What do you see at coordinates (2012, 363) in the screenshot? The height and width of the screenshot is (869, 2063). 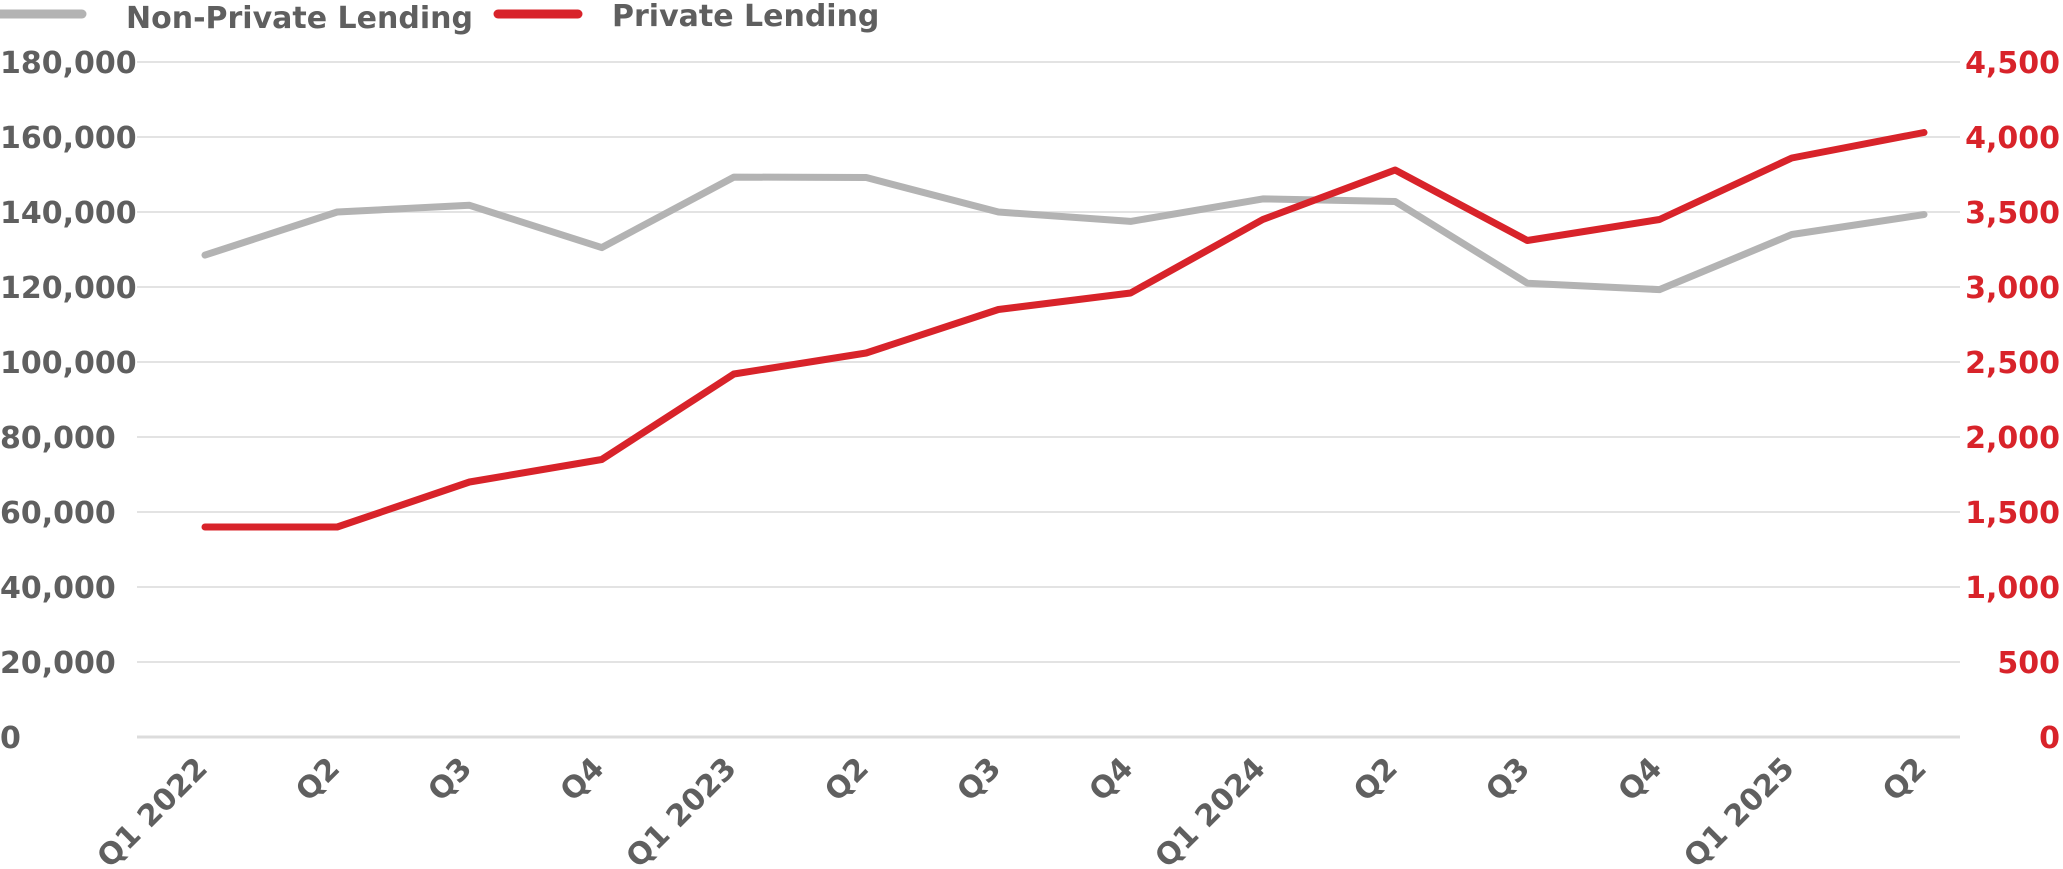 I see `y-right-tick-label: 2,500` at bounding box center [2012, 363].